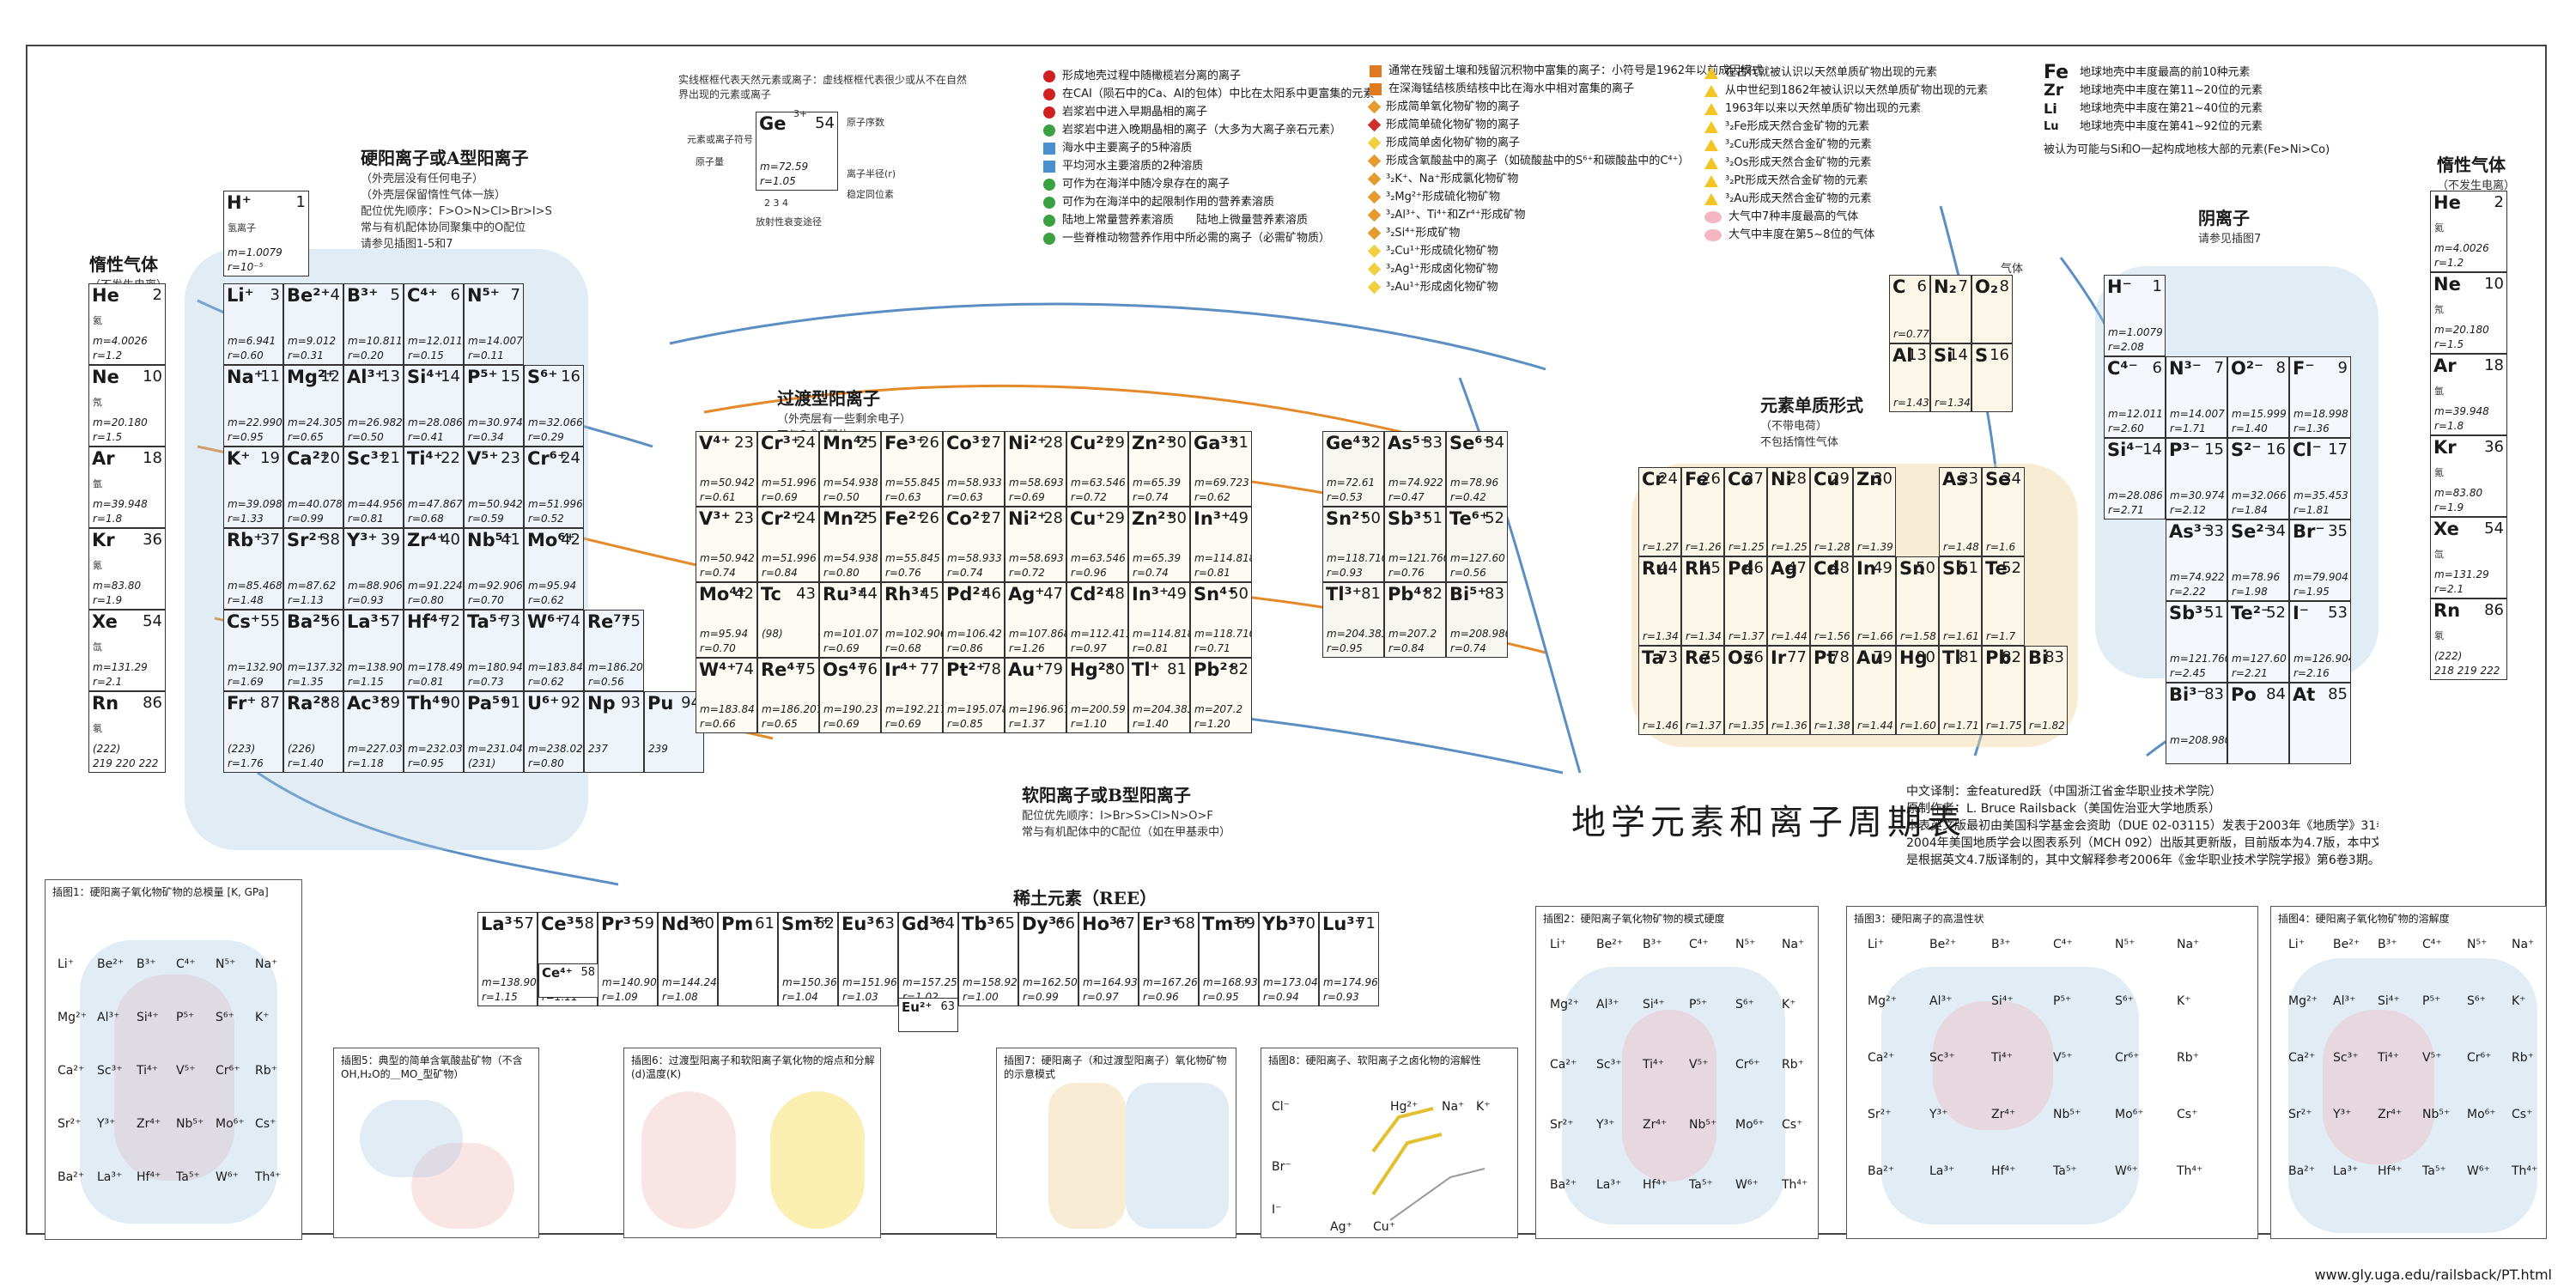  Describe the element at coordinates (974, 695) in the screenshot. I see `element-cell: Pt²⁺ 78 m=195.078 r=0.85` at that location.